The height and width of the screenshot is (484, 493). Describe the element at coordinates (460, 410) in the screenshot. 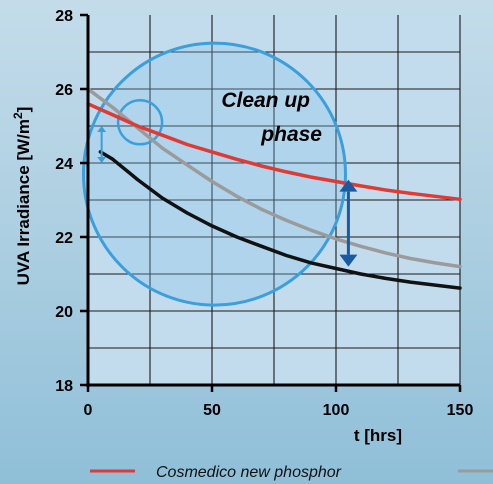

I see `x-tick-label: 150` at that location.